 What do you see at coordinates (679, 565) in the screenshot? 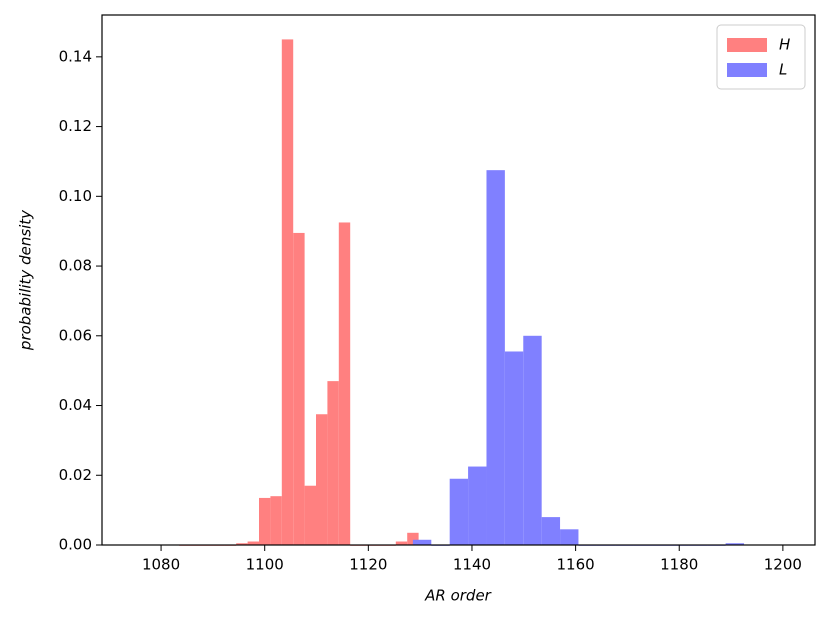
I see `x-tick-label: 1180` at bounding box center [679, 565].